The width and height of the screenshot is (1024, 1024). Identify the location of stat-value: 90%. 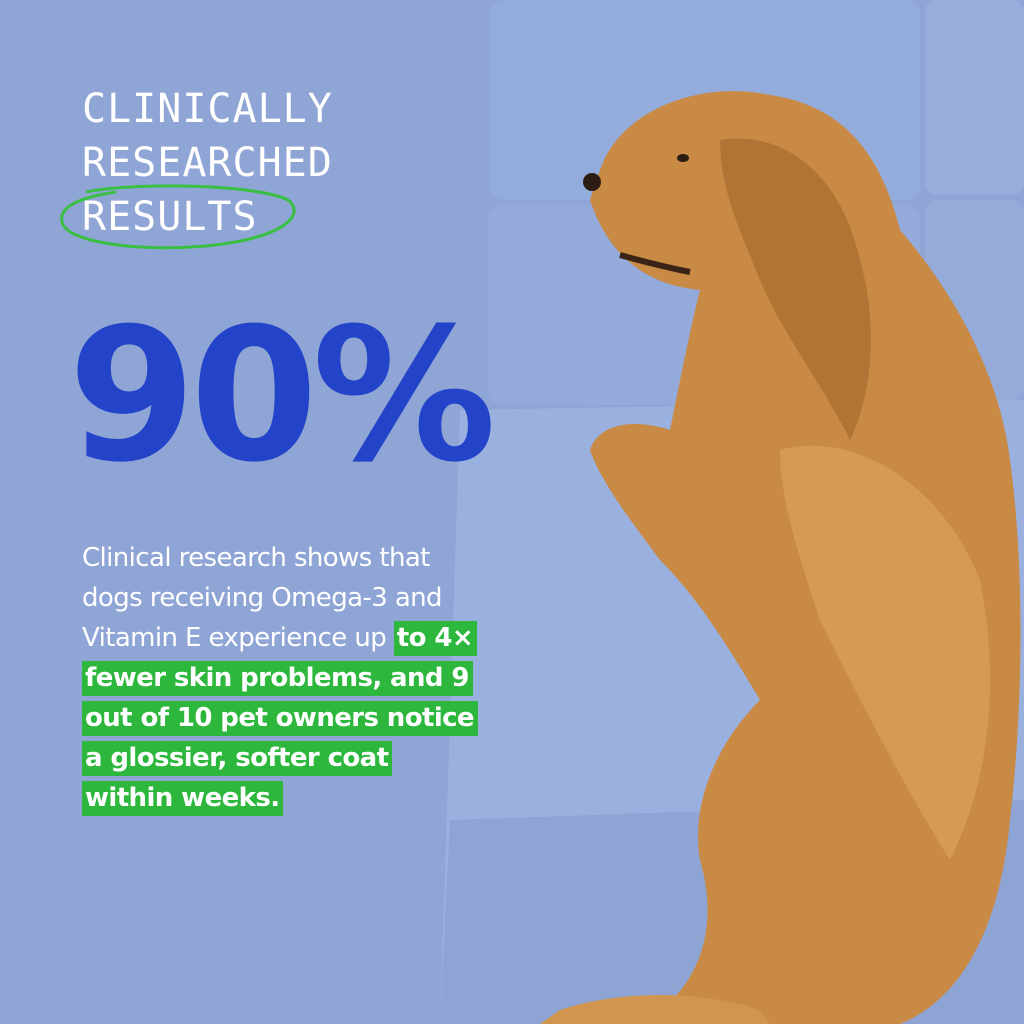
(282, 396).